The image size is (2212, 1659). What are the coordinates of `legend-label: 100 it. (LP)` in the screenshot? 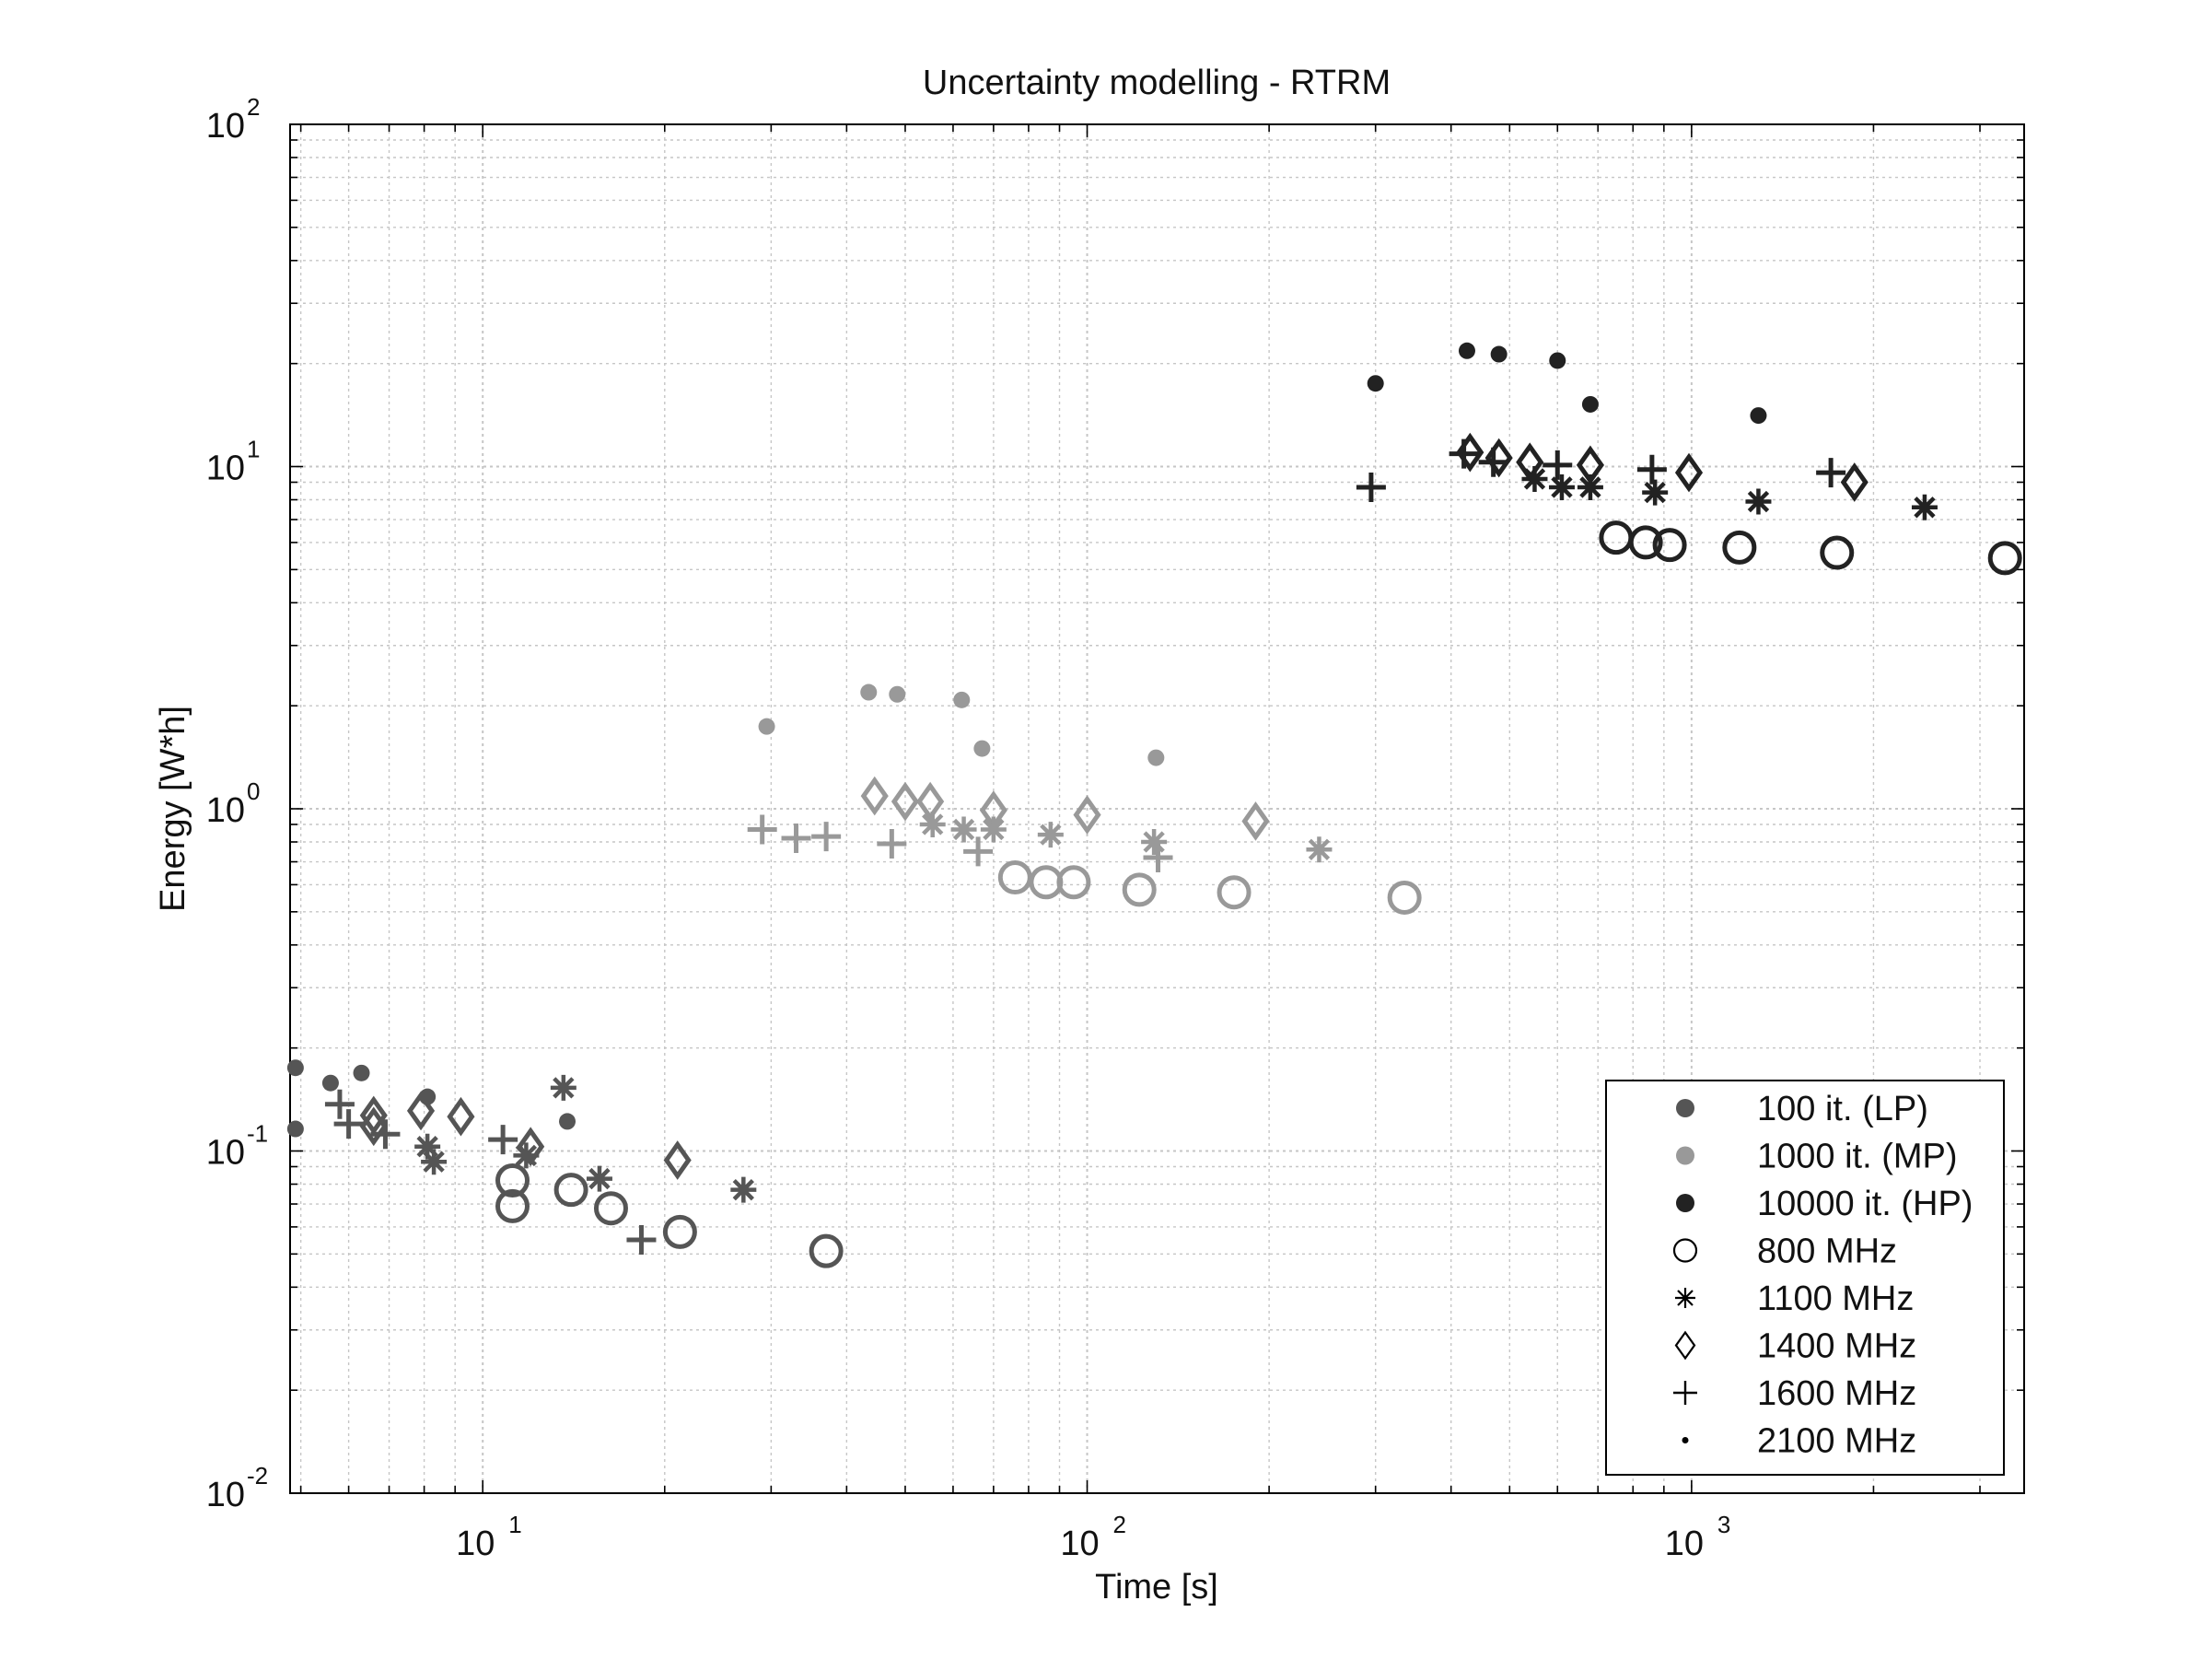 It's located at (1843, 1109).